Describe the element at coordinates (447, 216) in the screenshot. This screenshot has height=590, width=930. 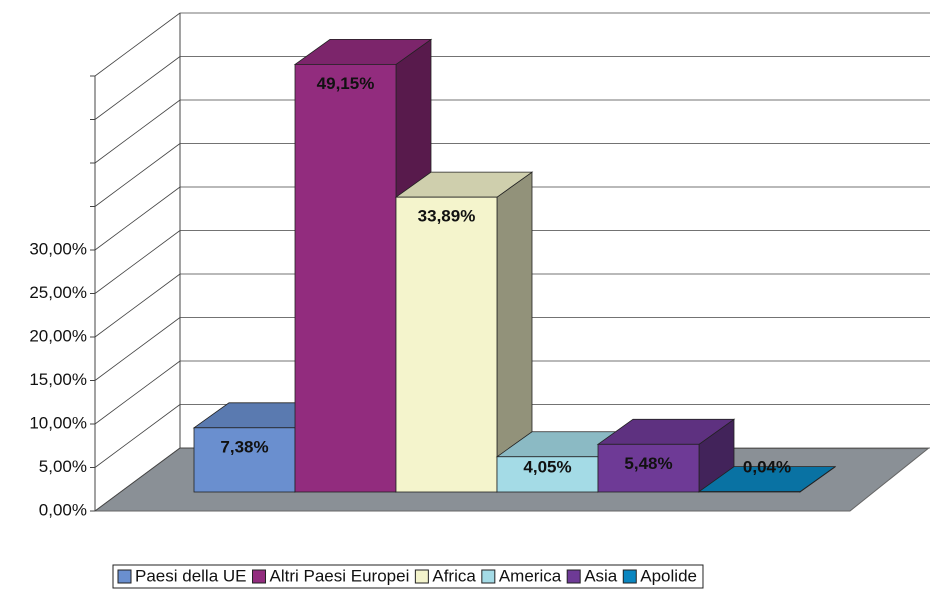
I see `data-label: 33,89%` at that location.